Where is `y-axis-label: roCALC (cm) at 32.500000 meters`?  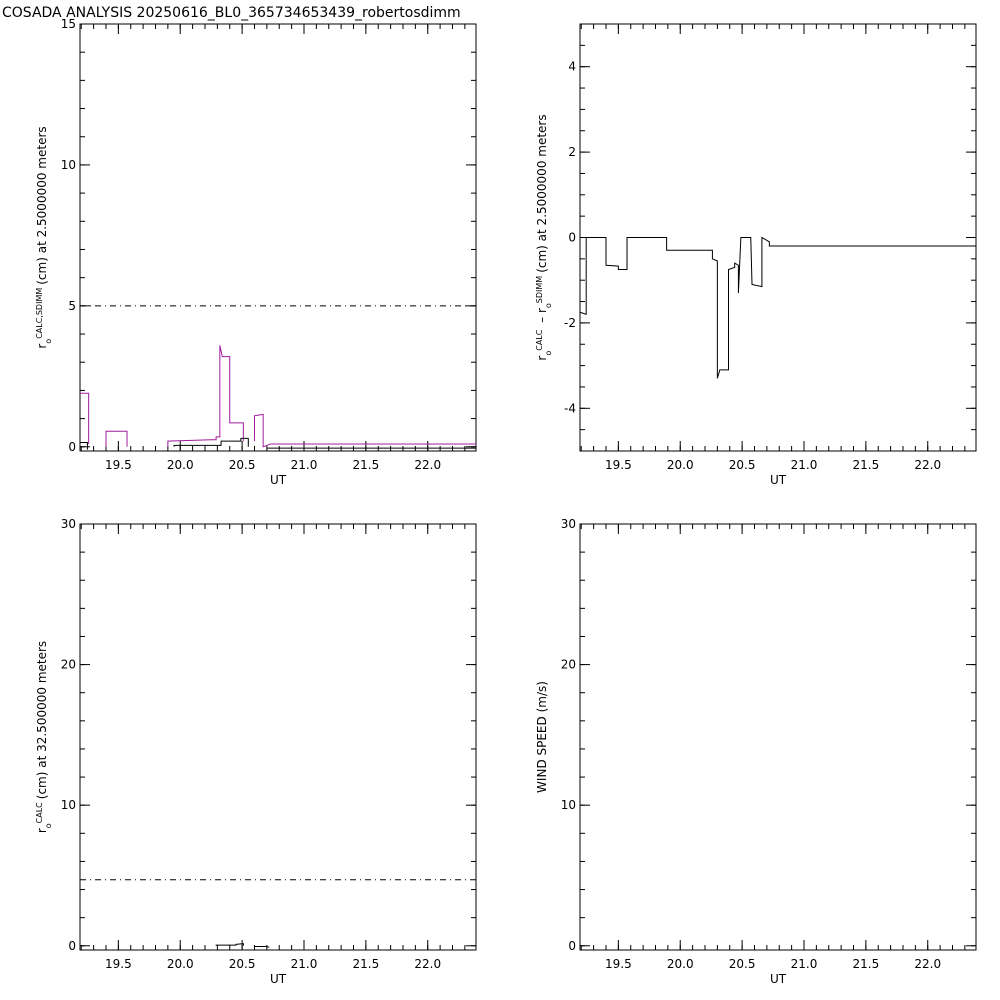
y-axis-label: roCALC (cm) at 32.500000 meters is located at coordinates (44, 737).